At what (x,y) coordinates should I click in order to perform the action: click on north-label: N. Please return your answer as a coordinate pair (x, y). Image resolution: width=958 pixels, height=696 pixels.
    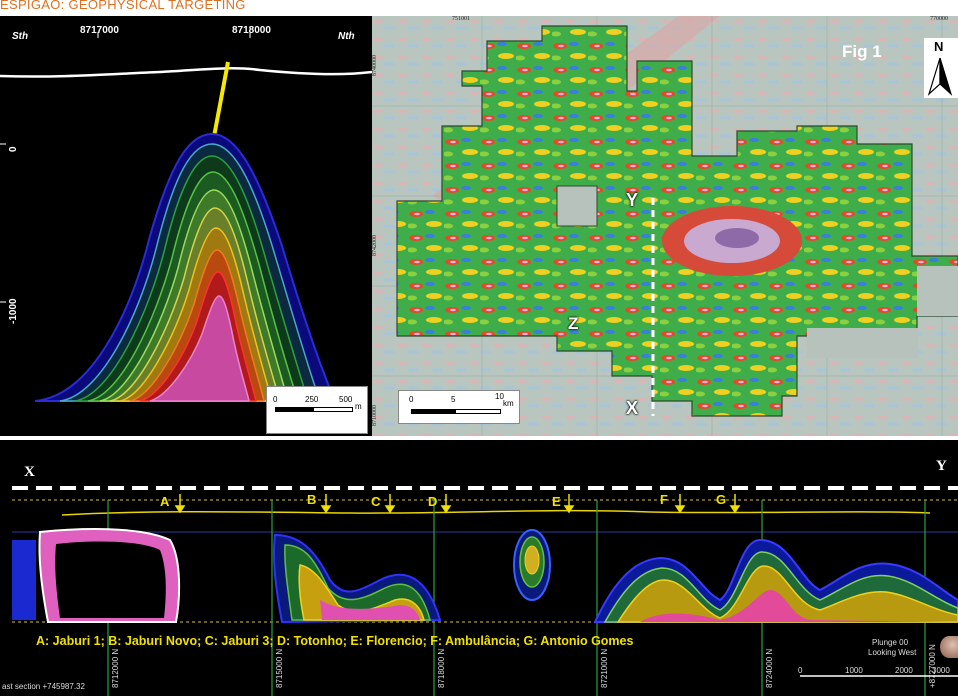
    Looking at the image, I should click on (939, 46).